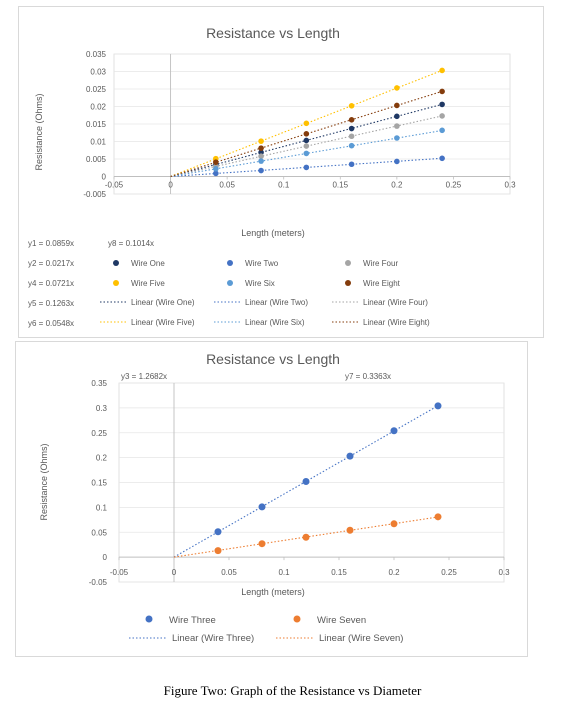 This screenshot has height=719, width=585. What do you see at coordinates (213, 638) in the screenshot?
I see `legend-label: Linear (Wire Three)` at bounding box center [213, 638].